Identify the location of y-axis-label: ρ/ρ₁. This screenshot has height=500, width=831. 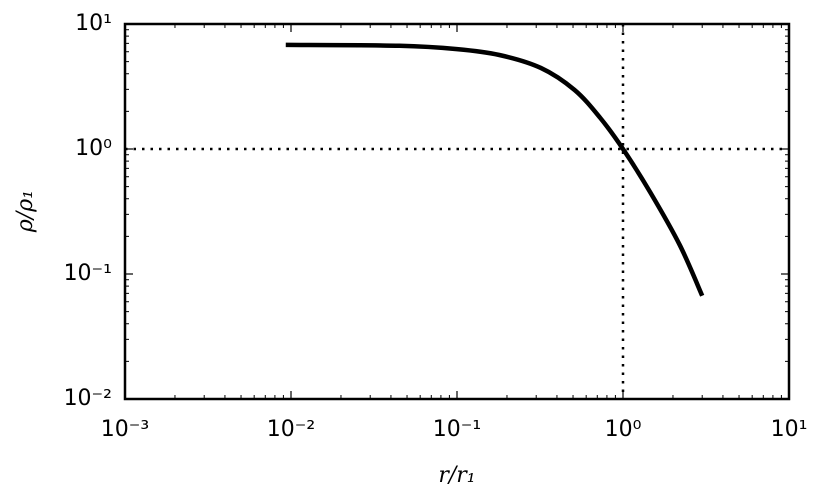
(25, 211).